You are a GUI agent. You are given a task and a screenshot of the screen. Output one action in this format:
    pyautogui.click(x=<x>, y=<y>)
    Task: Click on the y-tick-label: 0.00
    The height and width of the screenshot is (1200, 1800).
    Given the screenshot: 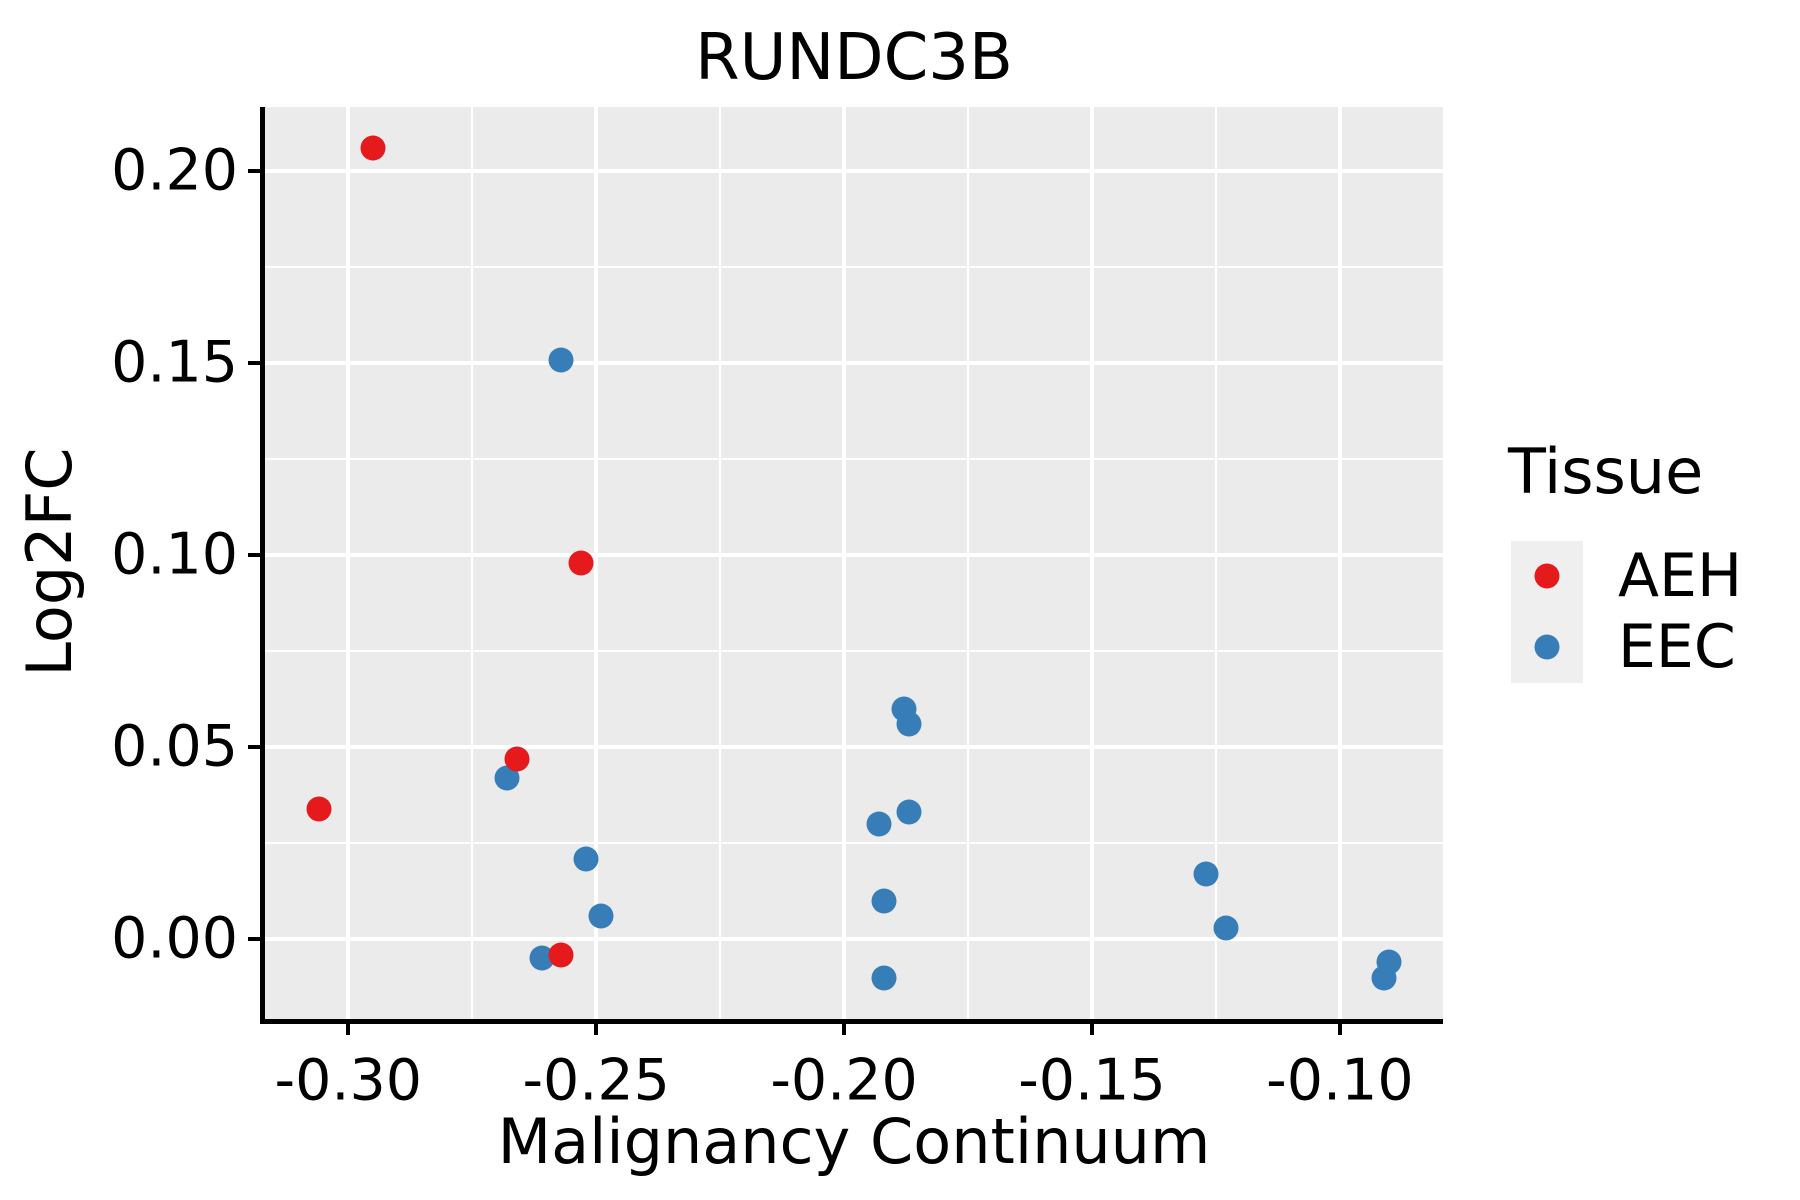 What is the action you would take?
    pyautogui.click(x=174, y=938)
    